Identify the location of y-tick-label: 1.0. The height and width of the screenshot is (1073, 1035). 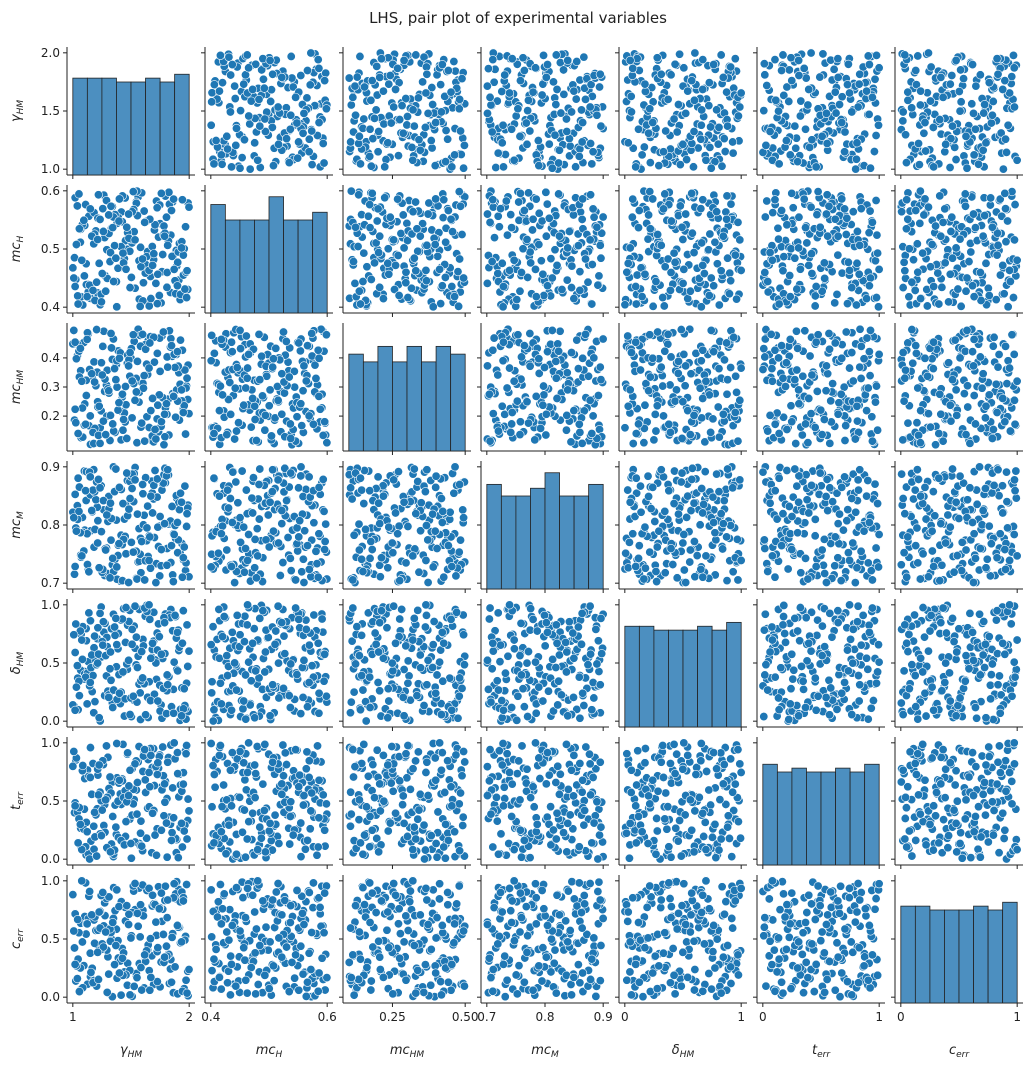
(50, 169).